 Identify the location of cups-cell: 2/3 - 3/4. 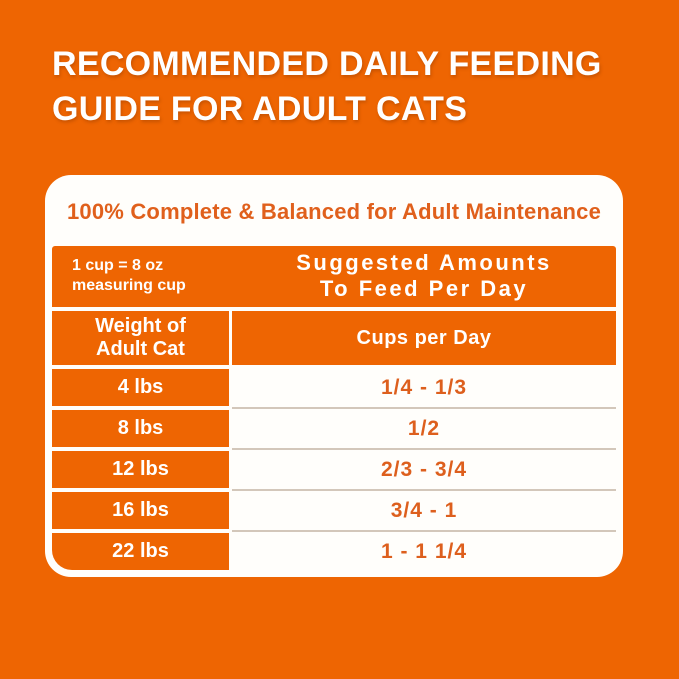
(424, 469).